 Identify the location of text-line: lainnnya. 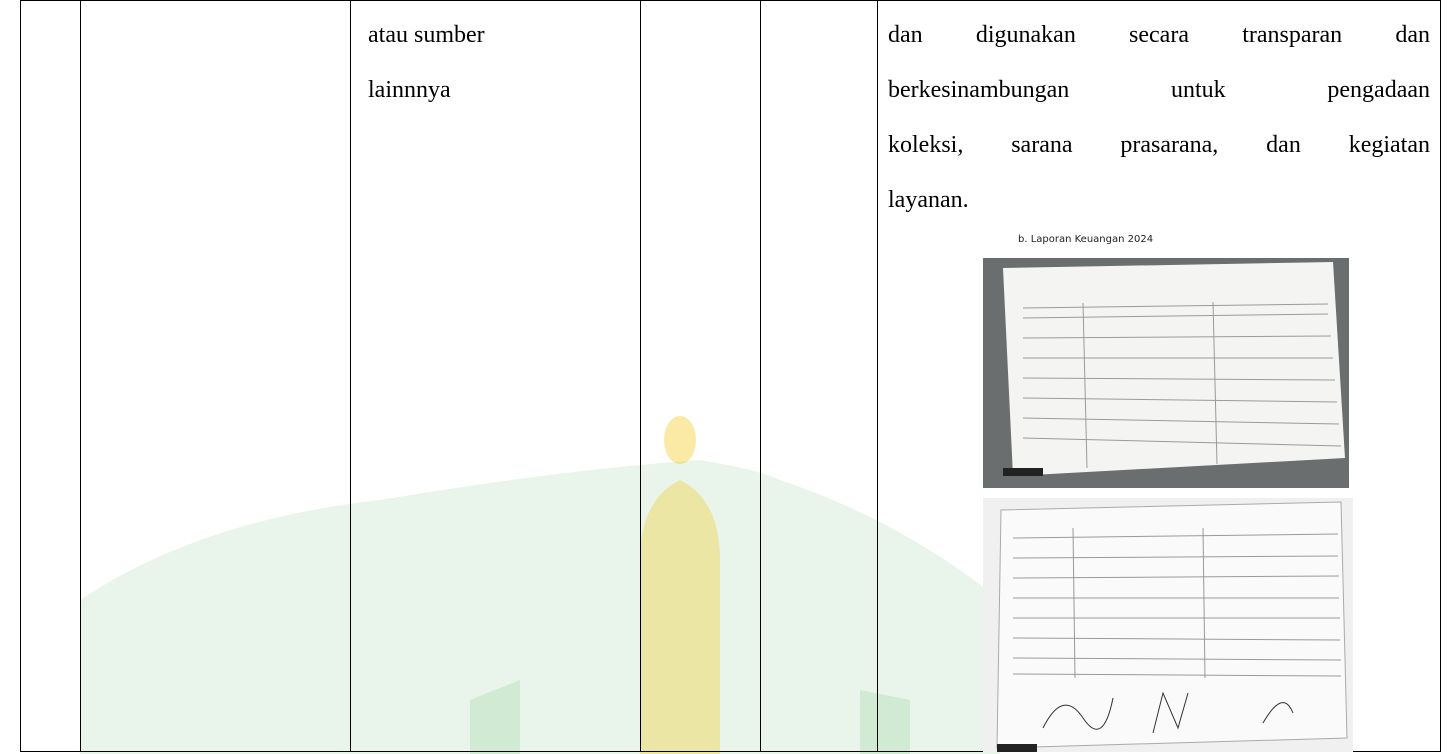
(409, 90).